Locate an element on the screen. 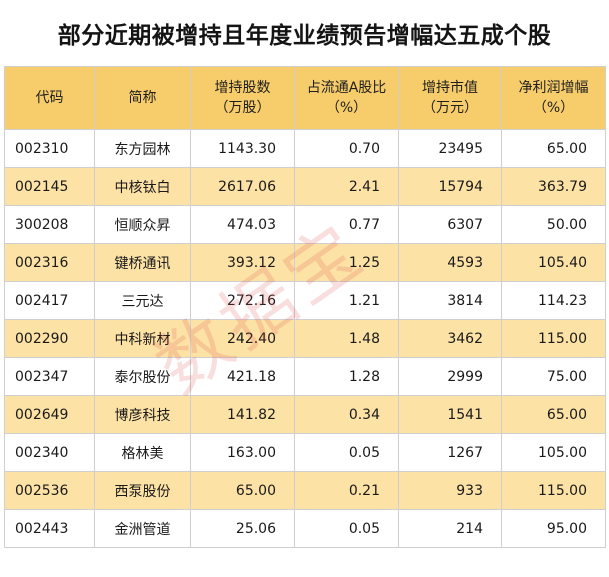 The image size is (609, 577). table-row: 002417 三元达 272.16 1.21 3814 114.23 is located at coordinates (305, 300).